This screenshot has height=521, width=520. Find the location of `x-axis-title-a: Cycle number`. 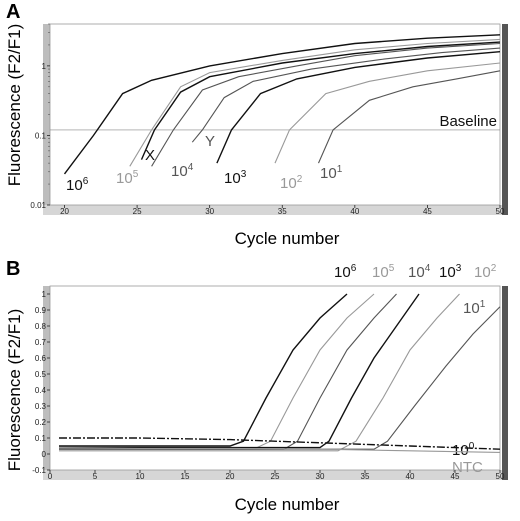

x-axis-title-a: Cycle number is located at coordinates (287, 238).